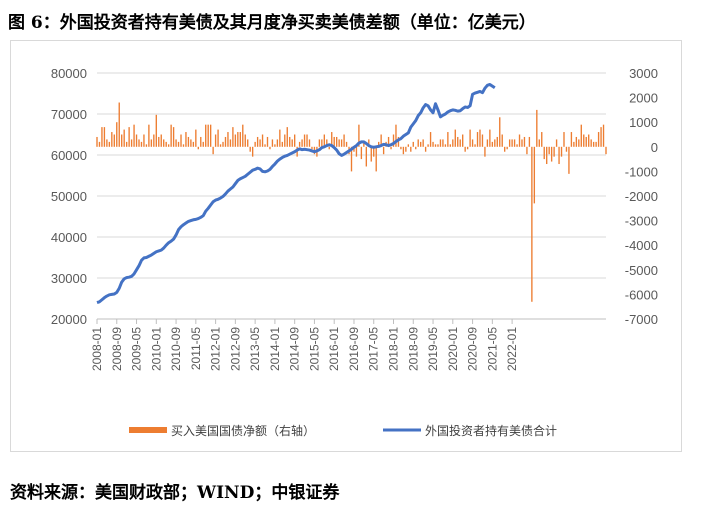 Image resolution: width=705 pixels, height=512 pixels. I want to click on x-tick-label: 2013-05, so click(255, 349).